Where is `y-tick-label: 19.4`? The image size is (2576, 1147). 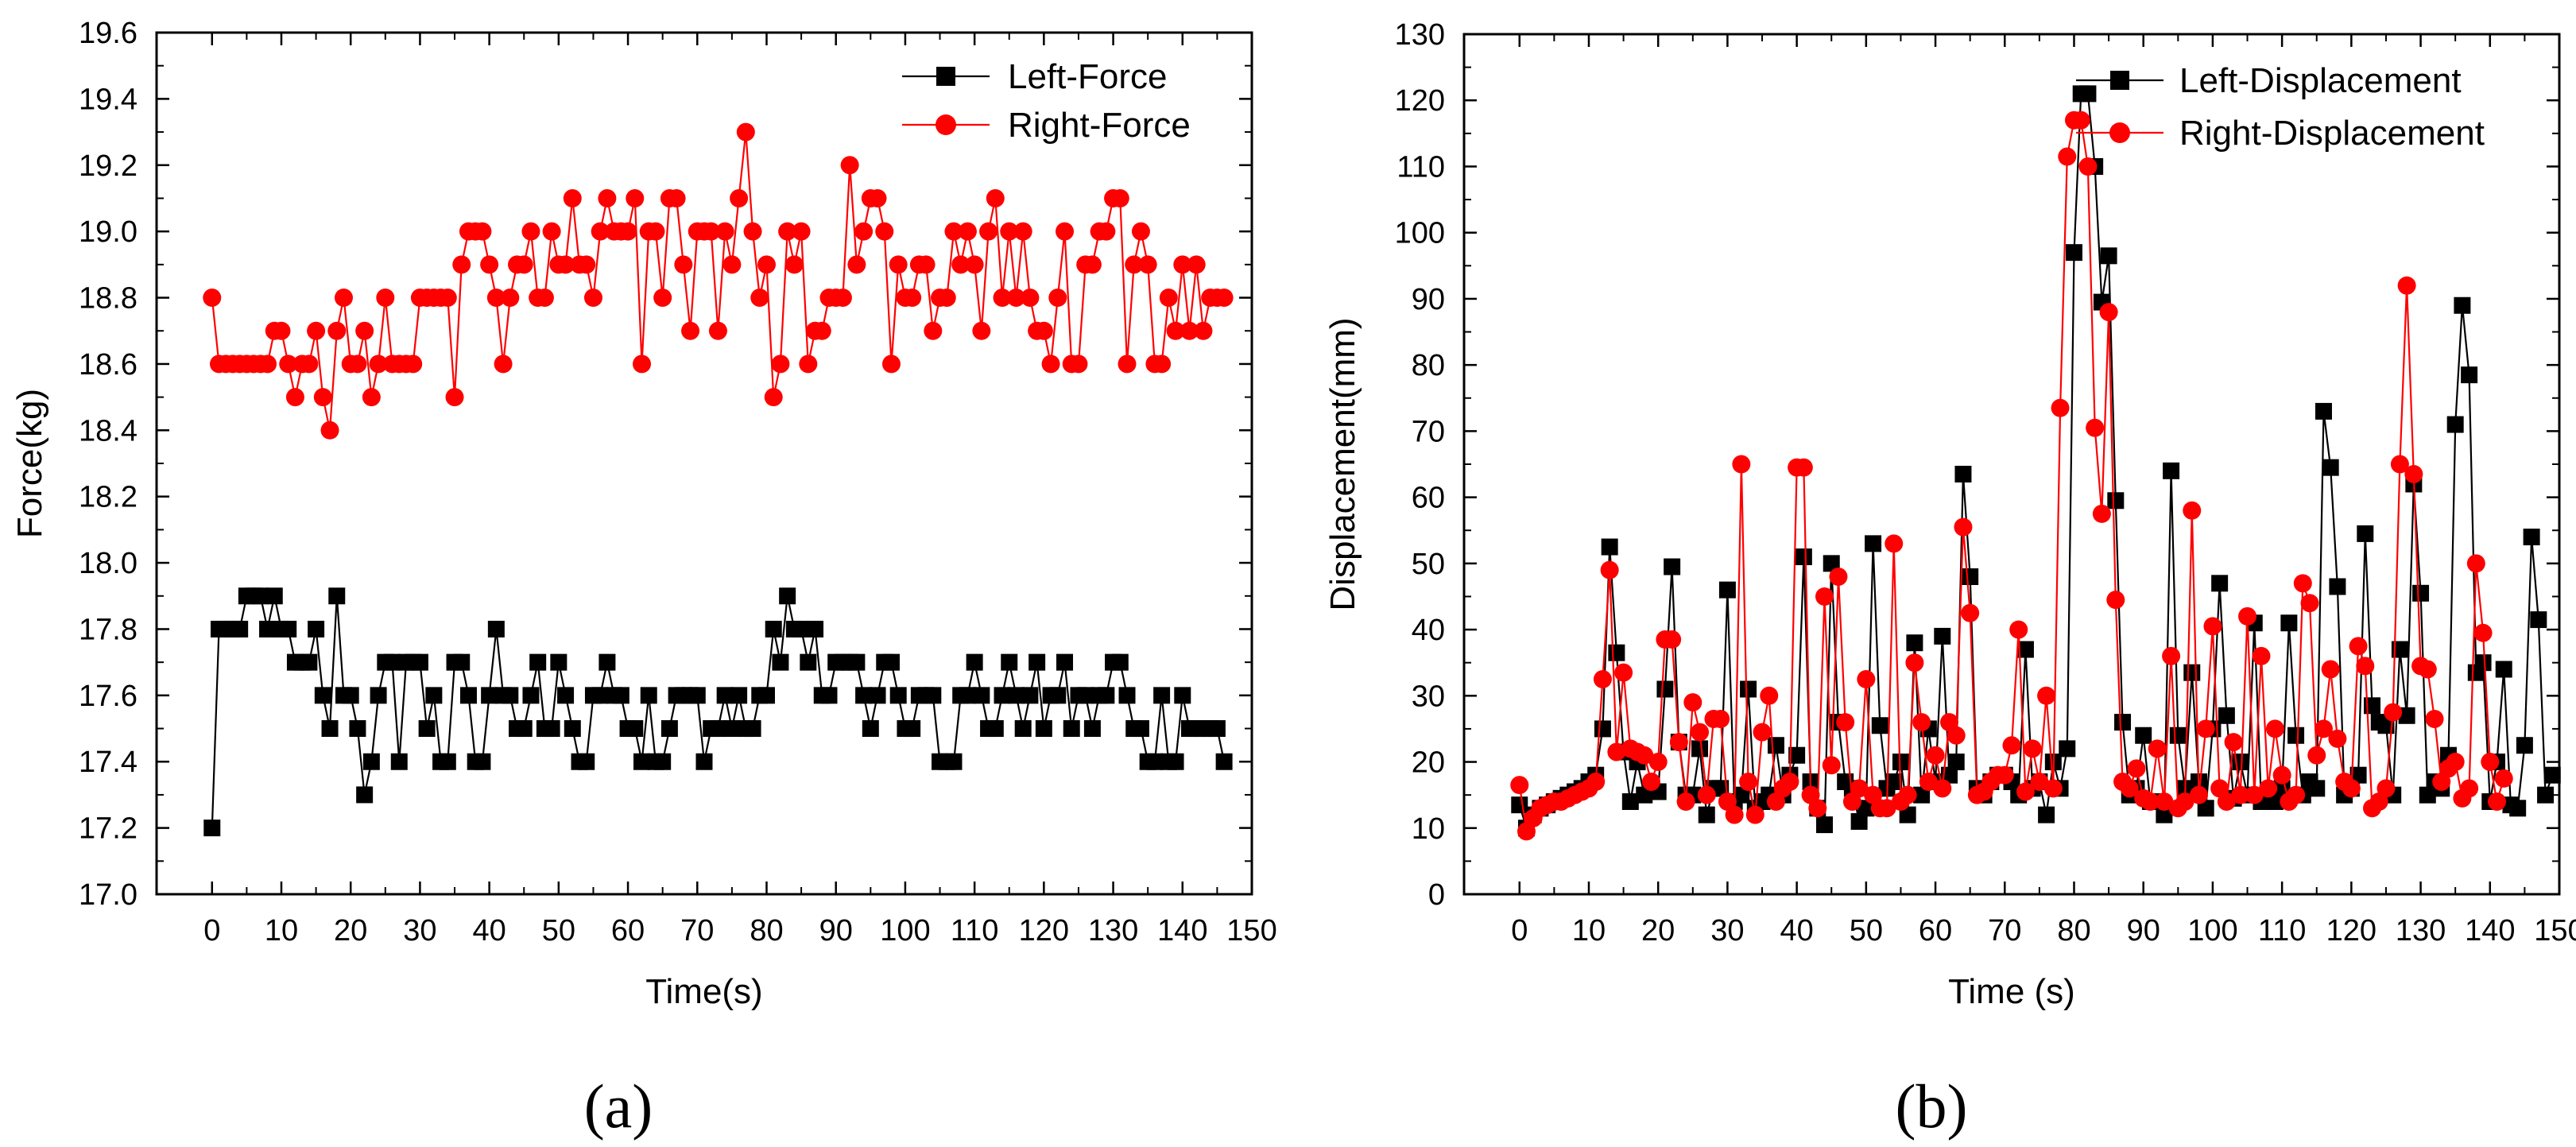
y-tick-label: 19.4 is located at coordinates (108, 99).